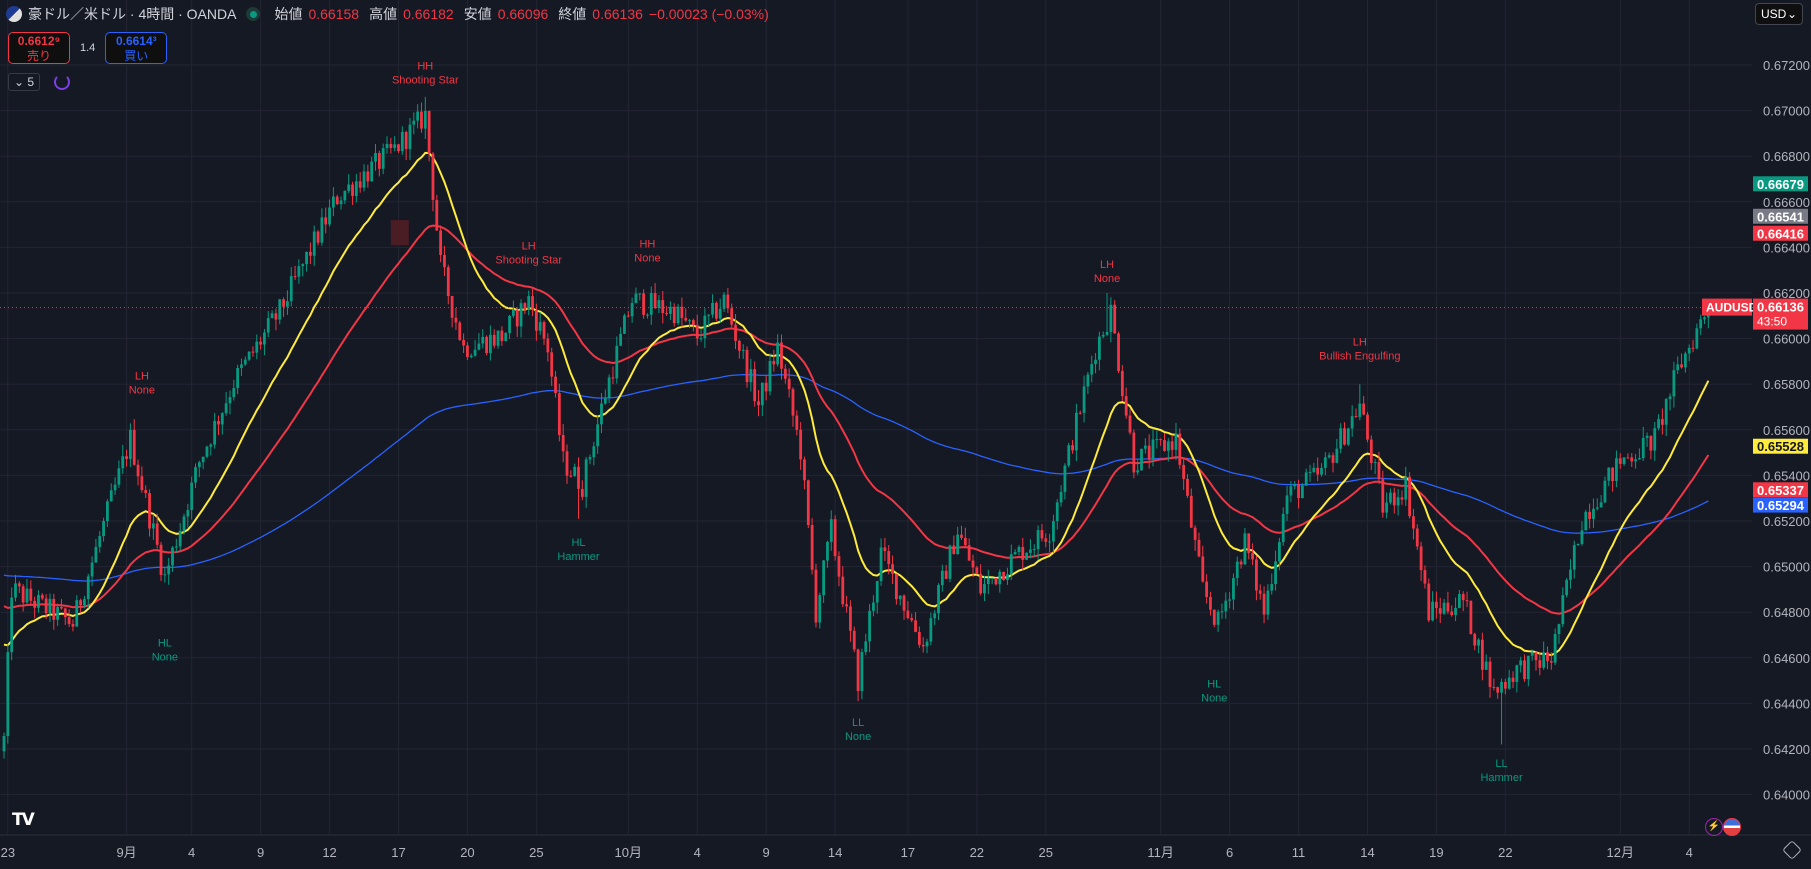  What do you see at coordinates (1714, 827) in the screenshot?
I see `lightning-event-icon: ⚡` at bounding box center [1714, 827].